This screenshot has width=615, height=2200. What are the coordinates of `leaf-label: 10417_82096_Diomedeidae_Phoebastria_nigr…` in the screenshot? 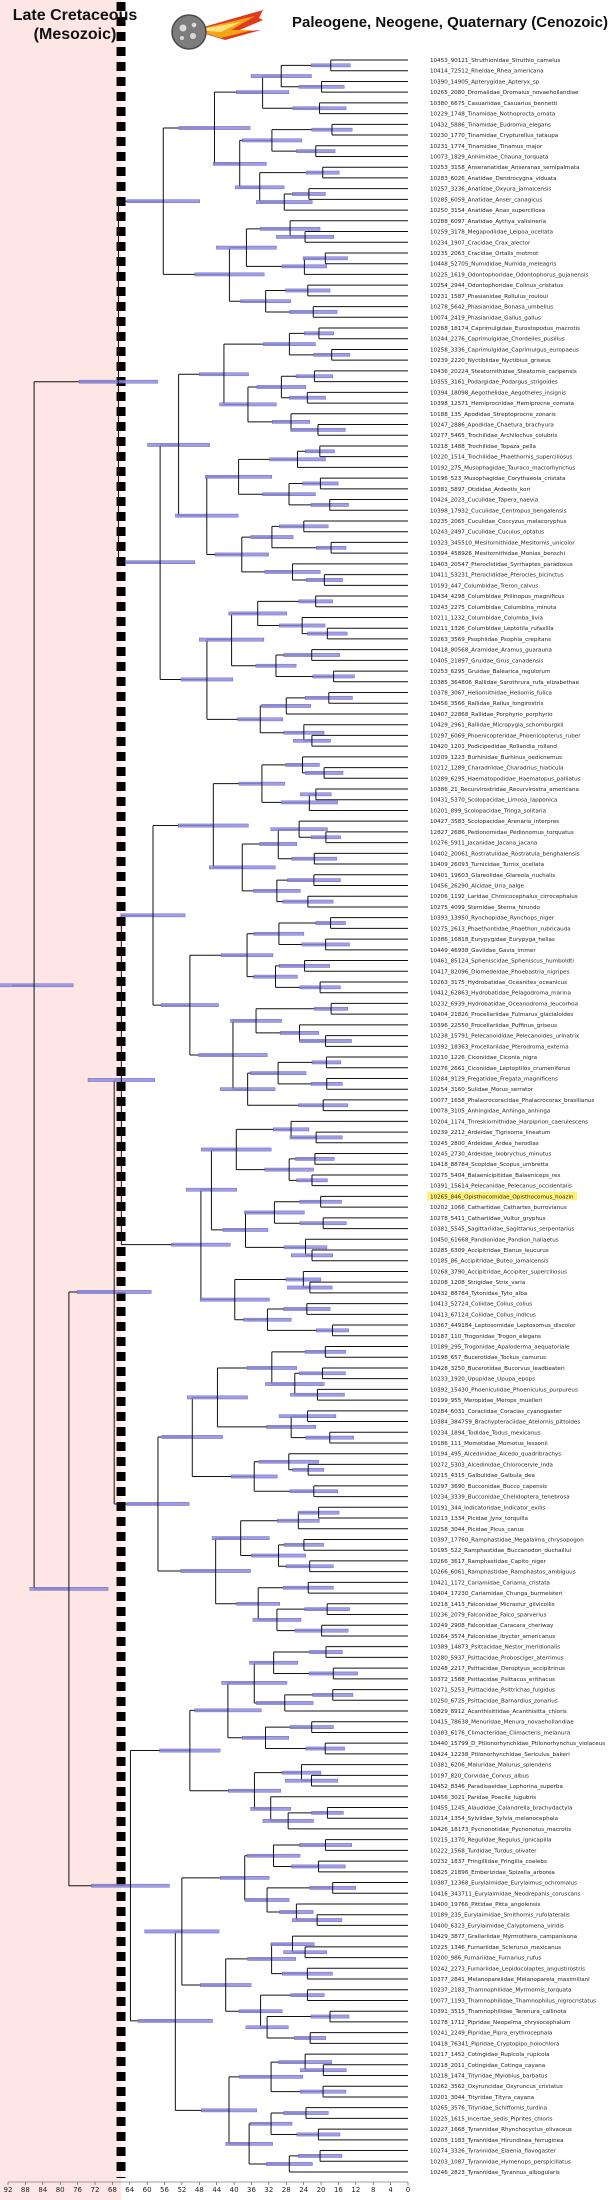 It's located at (500, 972).